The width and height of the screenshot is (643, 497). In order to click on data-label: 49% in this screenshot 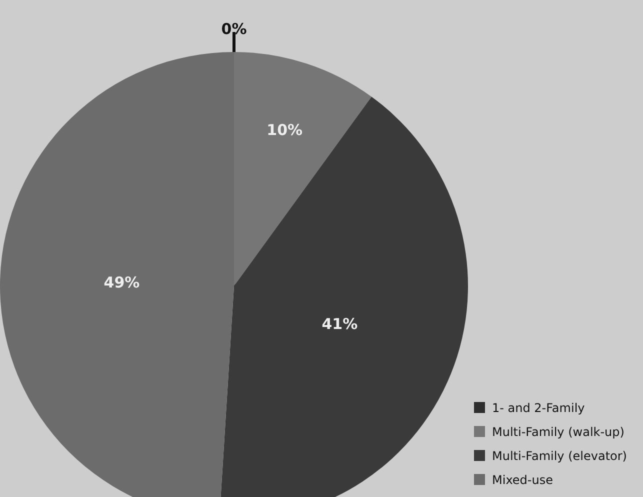, I will do `click(122, 282)`.